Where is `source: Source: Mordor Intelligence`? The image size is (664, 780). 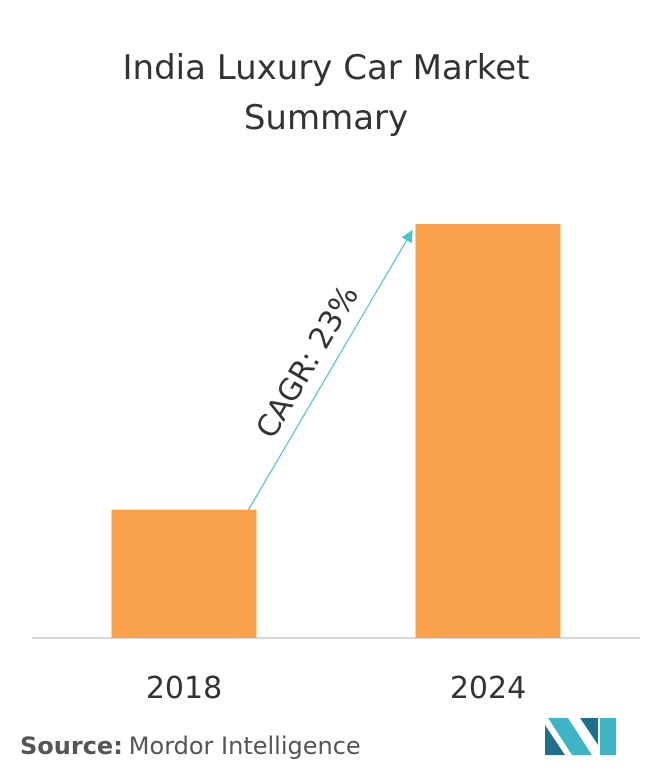 source: Source: Mordor Intelligence is located at coordinates (190, 746).